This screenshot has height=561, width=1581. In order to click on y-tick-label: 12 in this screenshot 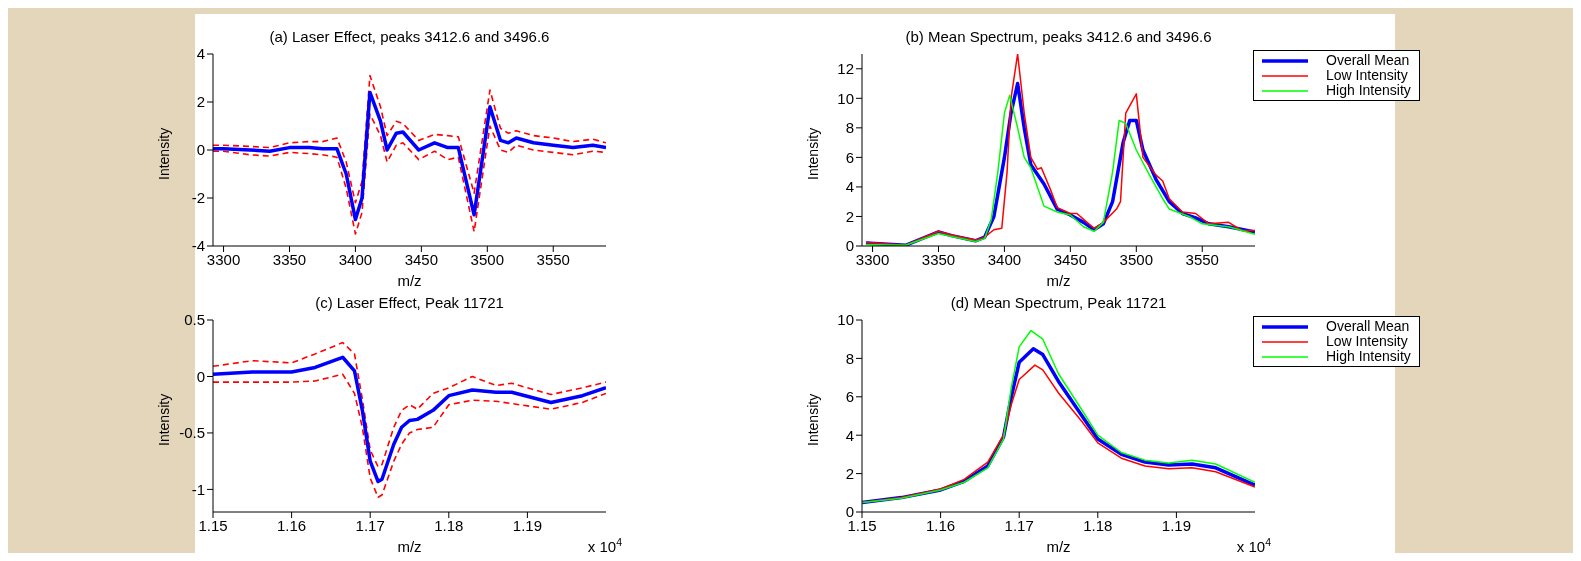, I will do `click(845, 69)`.